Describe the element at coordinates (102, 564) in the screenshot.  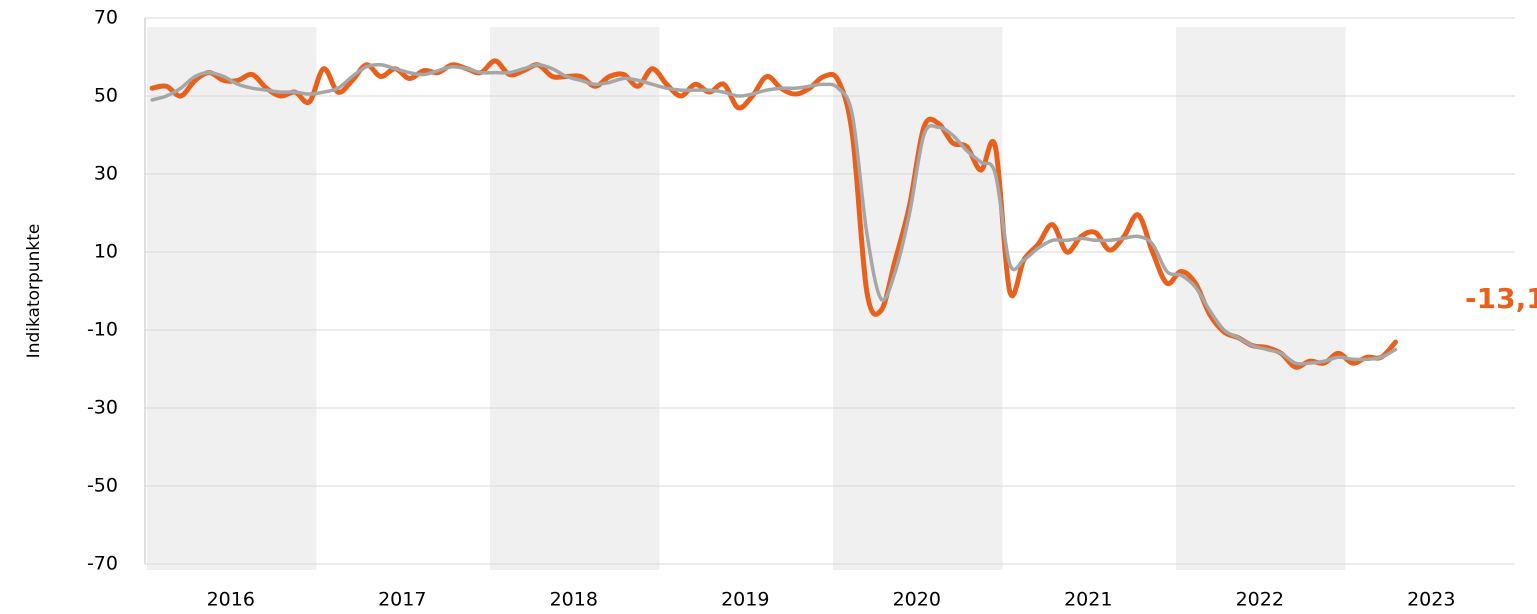
I see `y-tick-label: -70` at that location.